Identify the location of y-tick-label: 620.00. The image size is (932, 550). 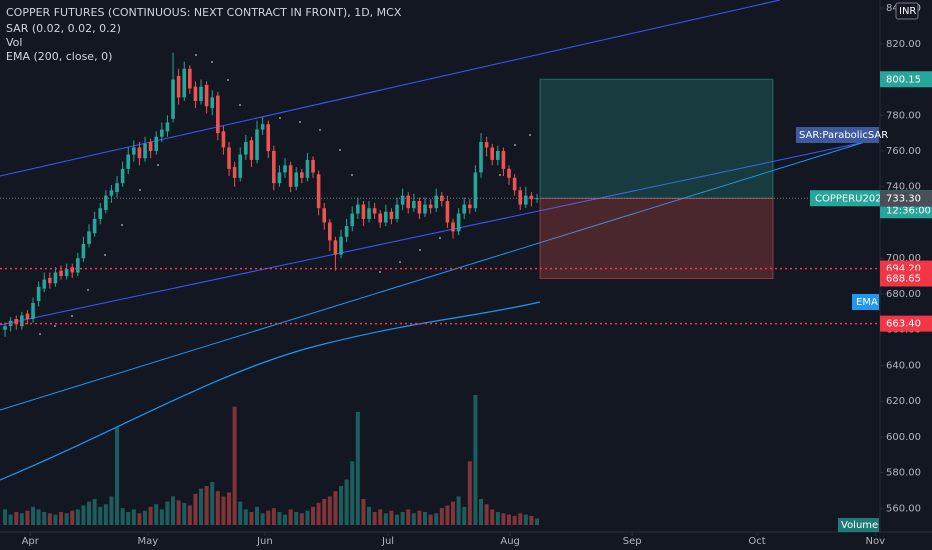
(903, 401).